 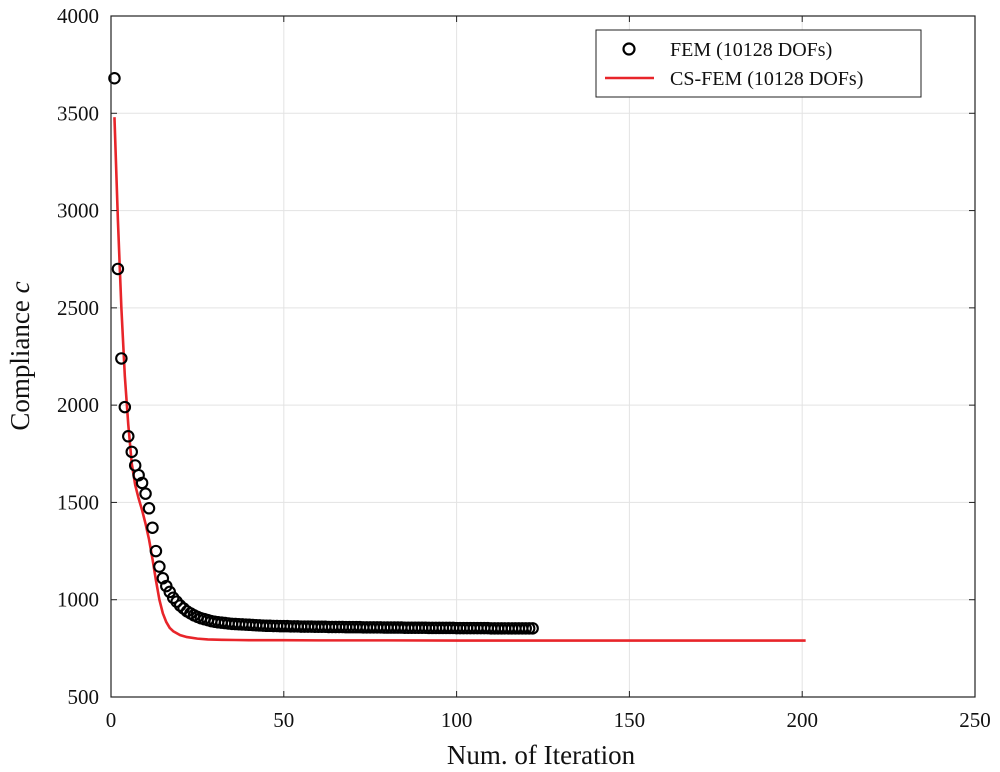 I want to click on x-tick-label: 250, so click(x=975, y=720).